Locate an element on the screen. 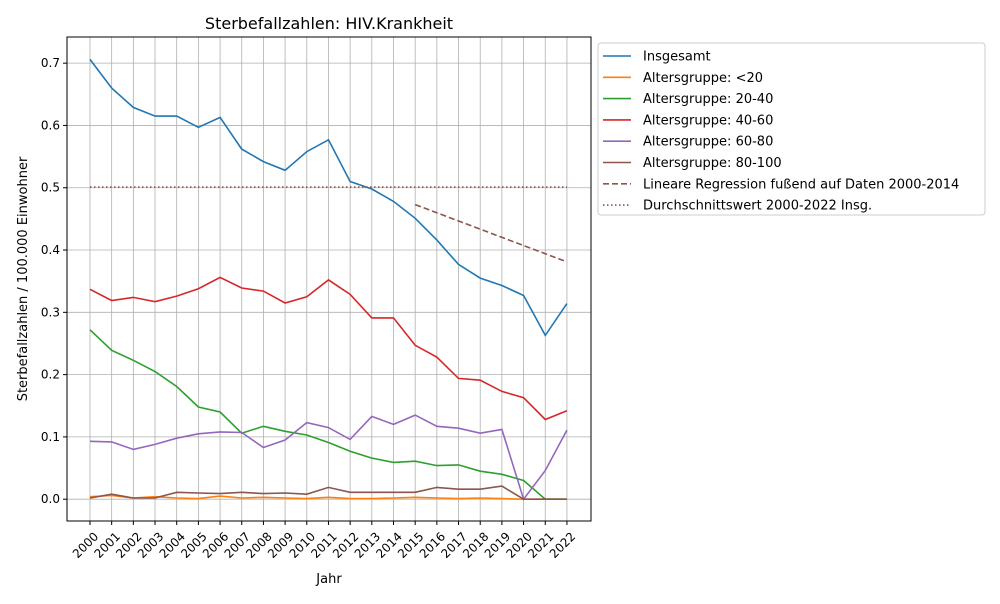 This screenshot has width=1000, height=604. y-tick-label: 0.3 is located at coordinates (50, 312).